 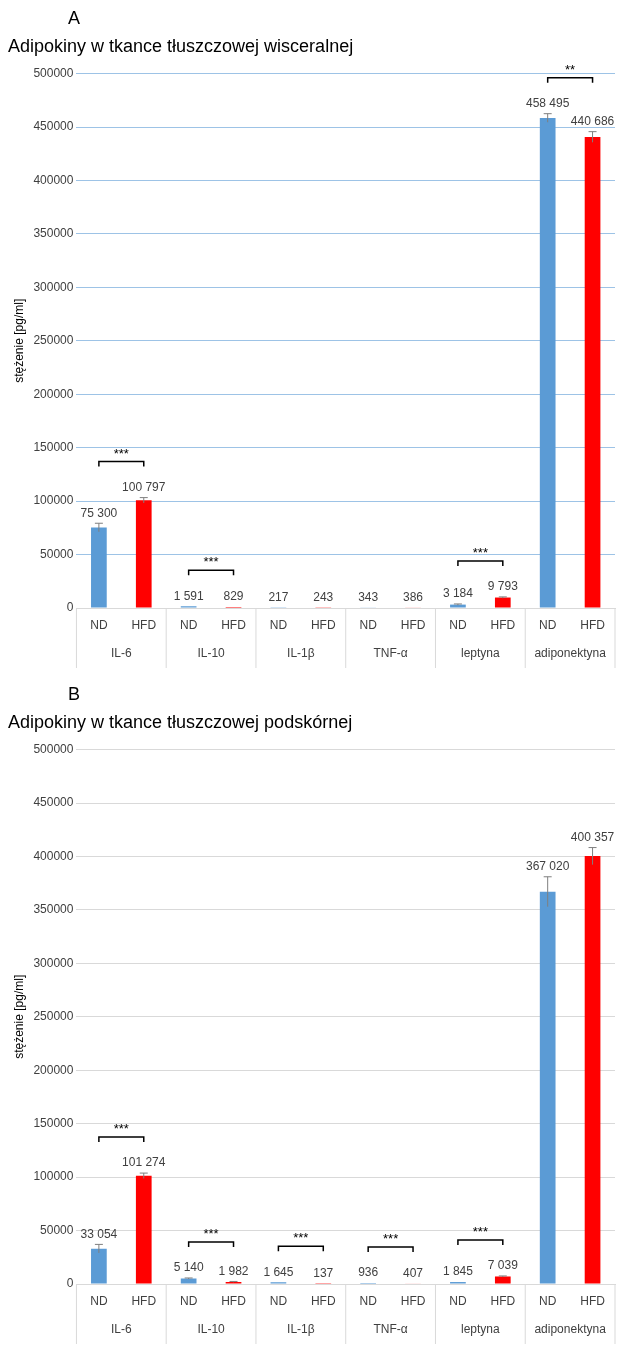 I want to click on data-label: 75 300, so click(x=99, y=512).